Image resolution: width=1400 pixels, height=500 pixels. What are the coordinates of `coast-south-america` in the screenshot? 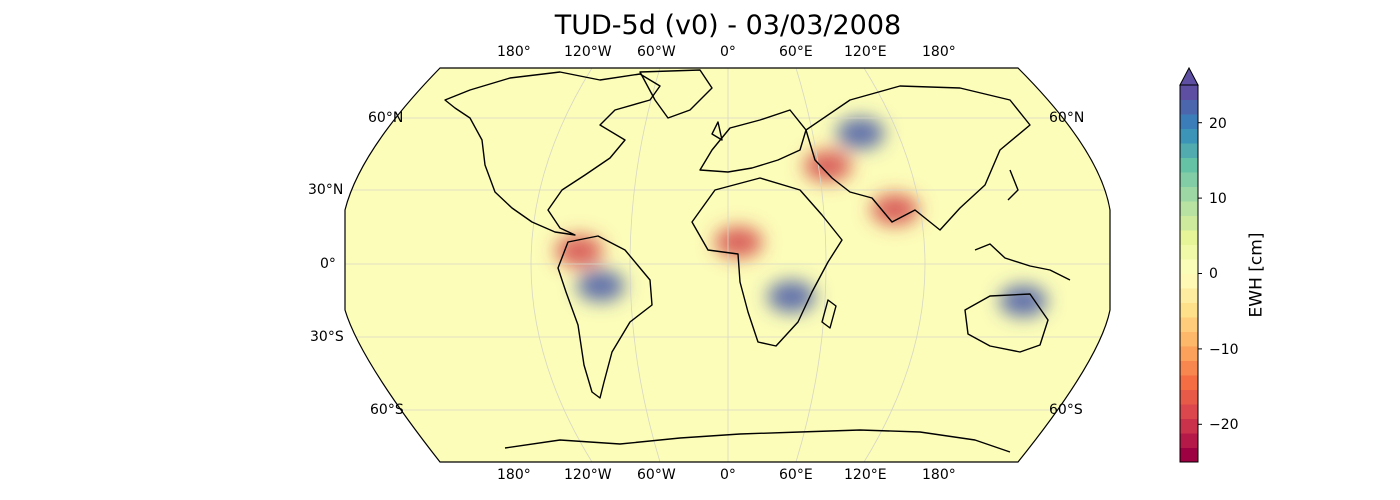 It's located at (605, 317).